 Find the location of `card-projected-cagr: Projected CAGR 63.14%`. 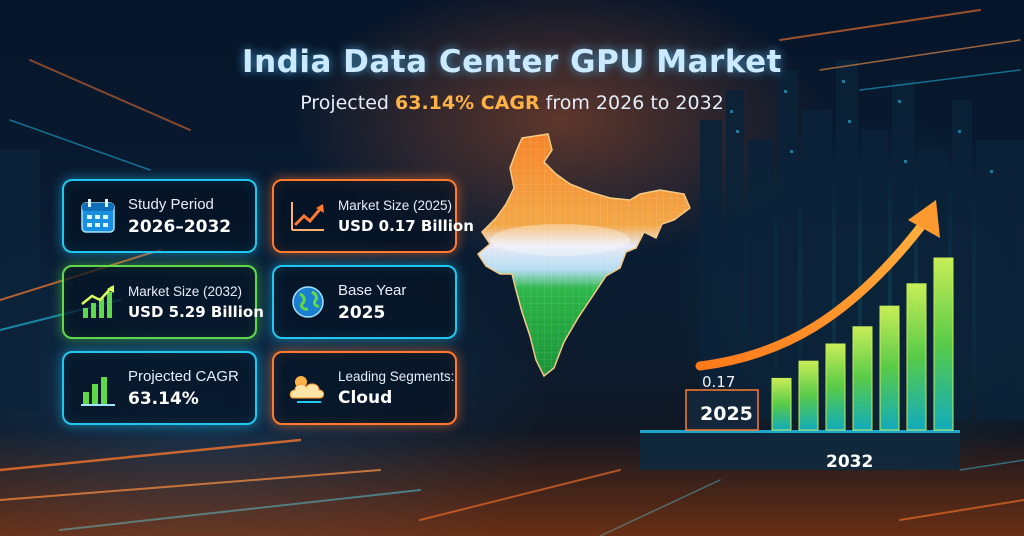

card-projected-cagr: Projected CAGR 63.14% is located at coordinates (159, 388).